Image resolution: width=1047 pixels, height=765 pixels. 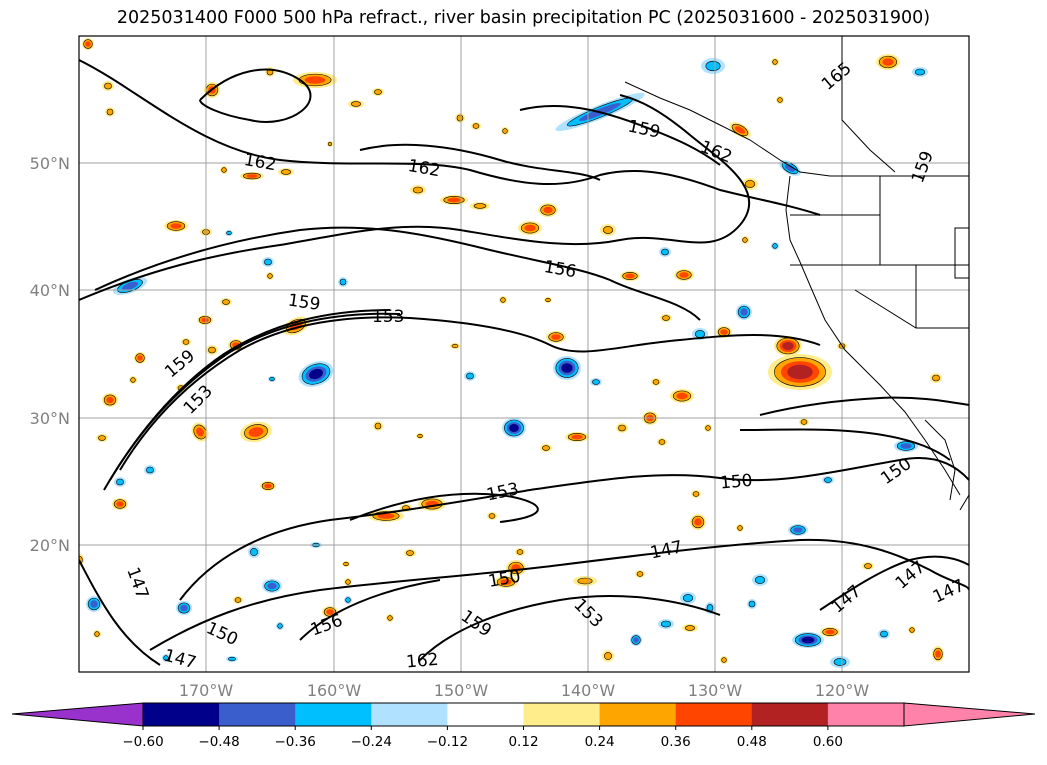 What do you see at coordinates (570, 628) in the screenshot?
I see `contour-159-south` at bounding box center [570, 628].